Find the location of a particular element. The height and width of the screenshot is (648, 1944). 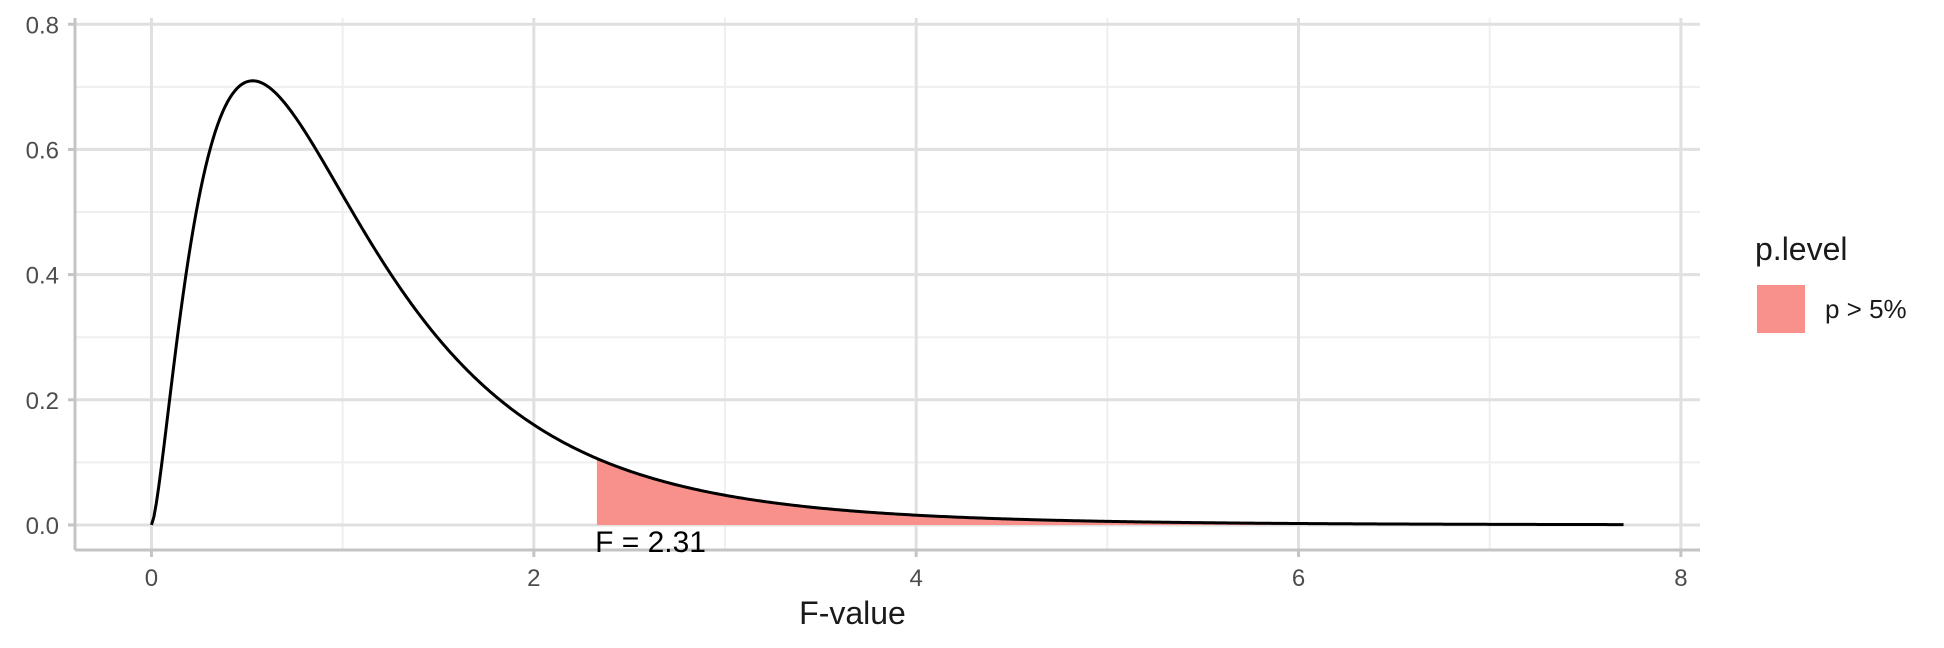

x-axis-title: F-value is located at coordinates (852, 613).